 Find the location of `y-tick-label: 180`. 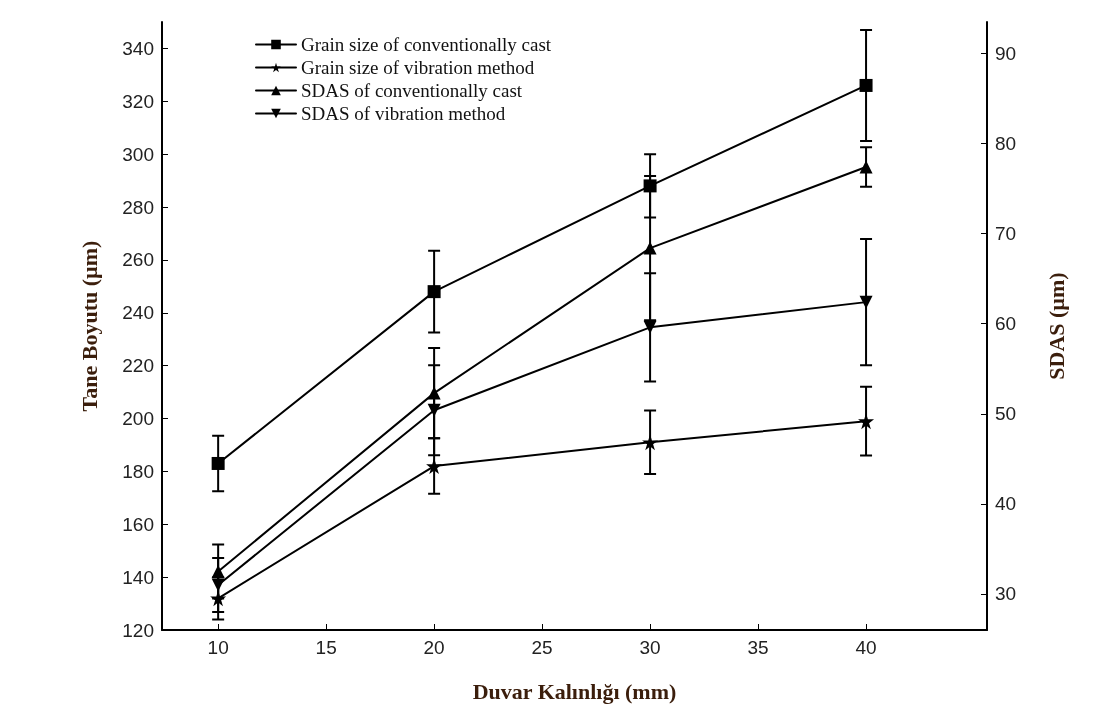

y-tick-label: 180 is located at coordinates (138, 471).